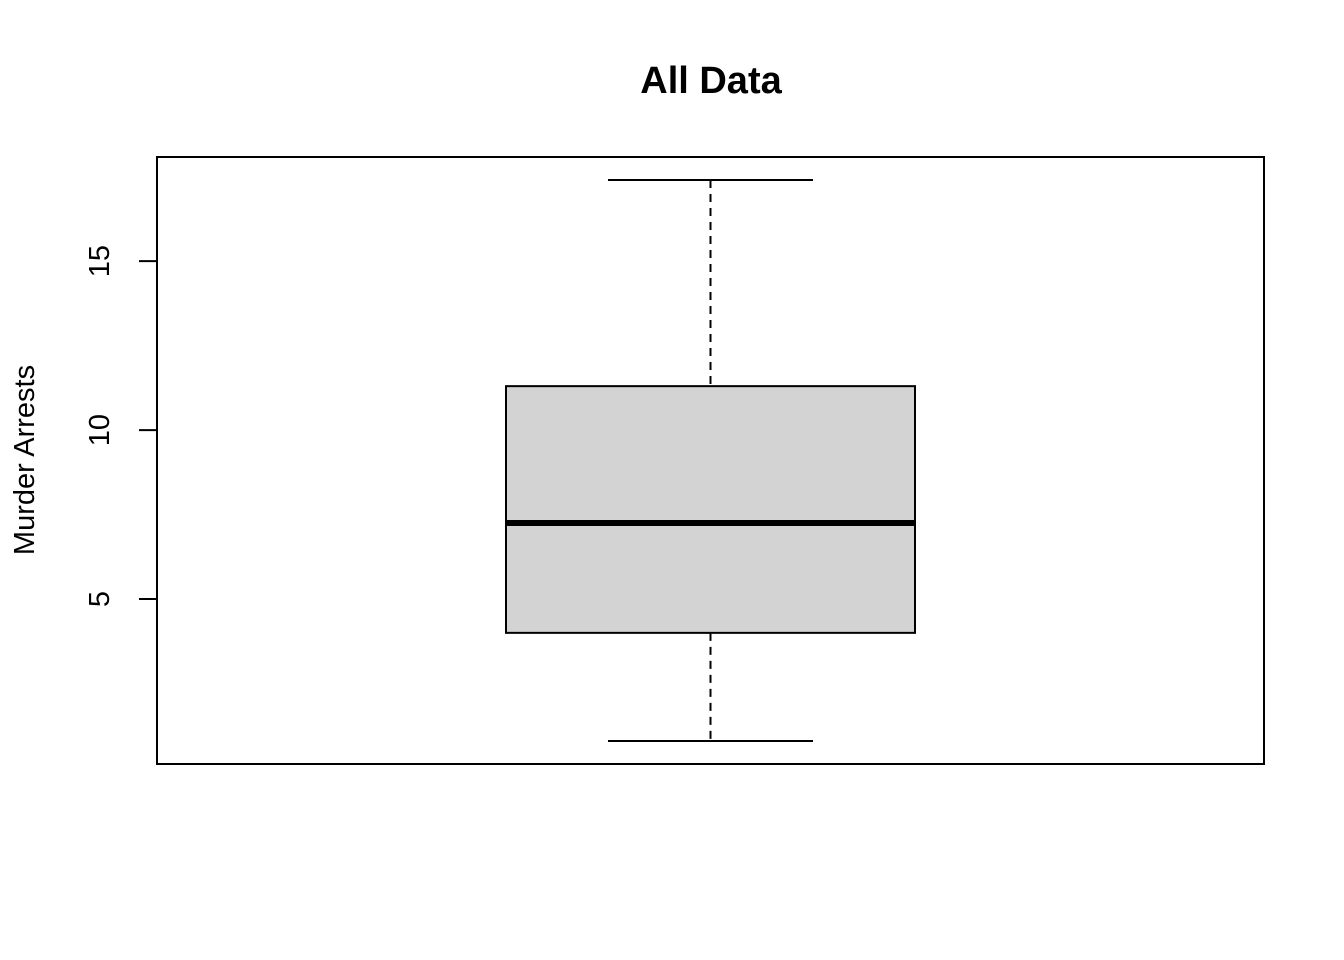 The image size is (1344, 960). Describe the element at coordinates (711, 81) in the screenshot. I see `chart-title: All Data` at that location.